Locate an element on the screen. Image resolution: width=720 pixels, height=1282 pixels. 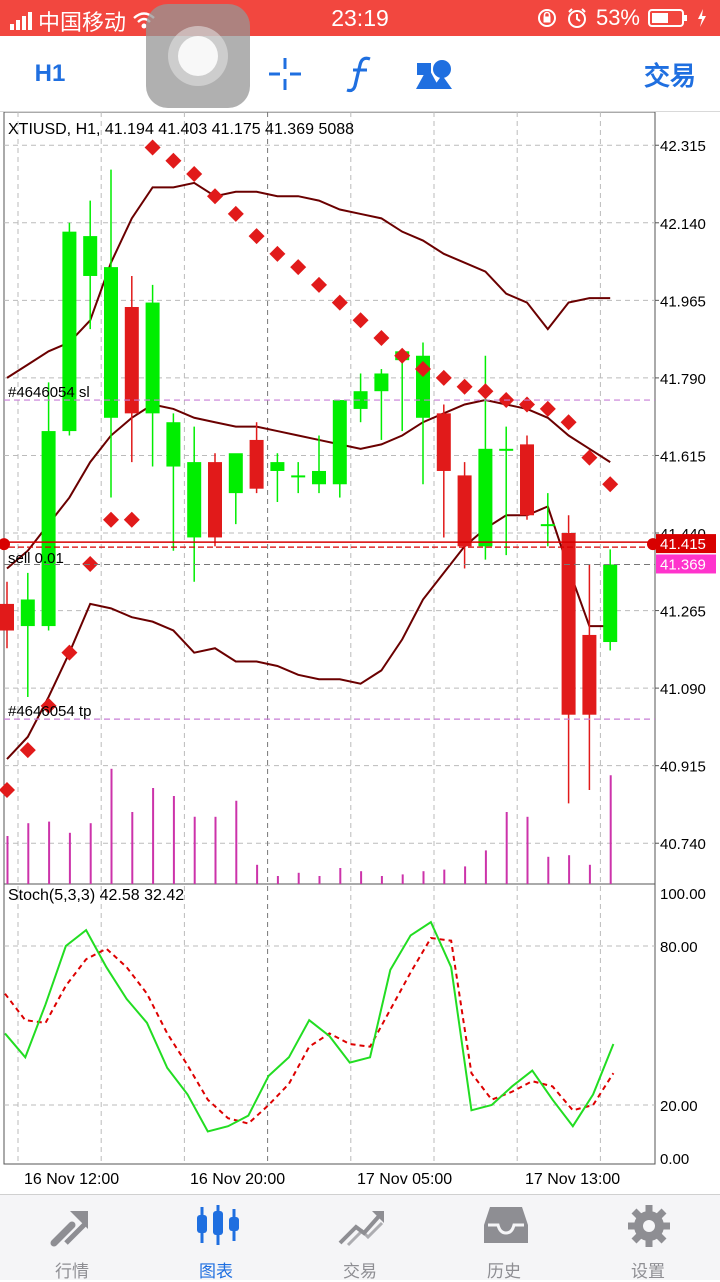
time-tick-label: 16 Nov 12:00 is located at coordinates (71, 1179).